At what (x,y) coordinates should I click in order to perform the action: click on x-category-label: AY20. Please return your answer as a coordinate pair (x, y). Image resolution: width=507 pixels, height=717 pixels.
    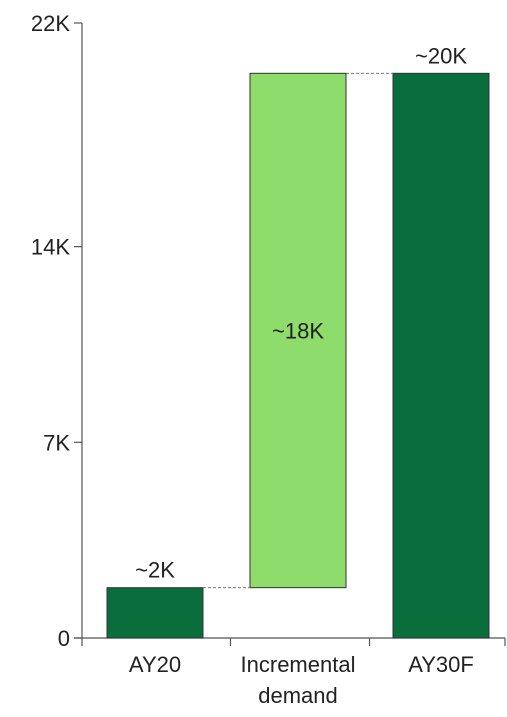
    Looking at the image, I should click on (155, 664).